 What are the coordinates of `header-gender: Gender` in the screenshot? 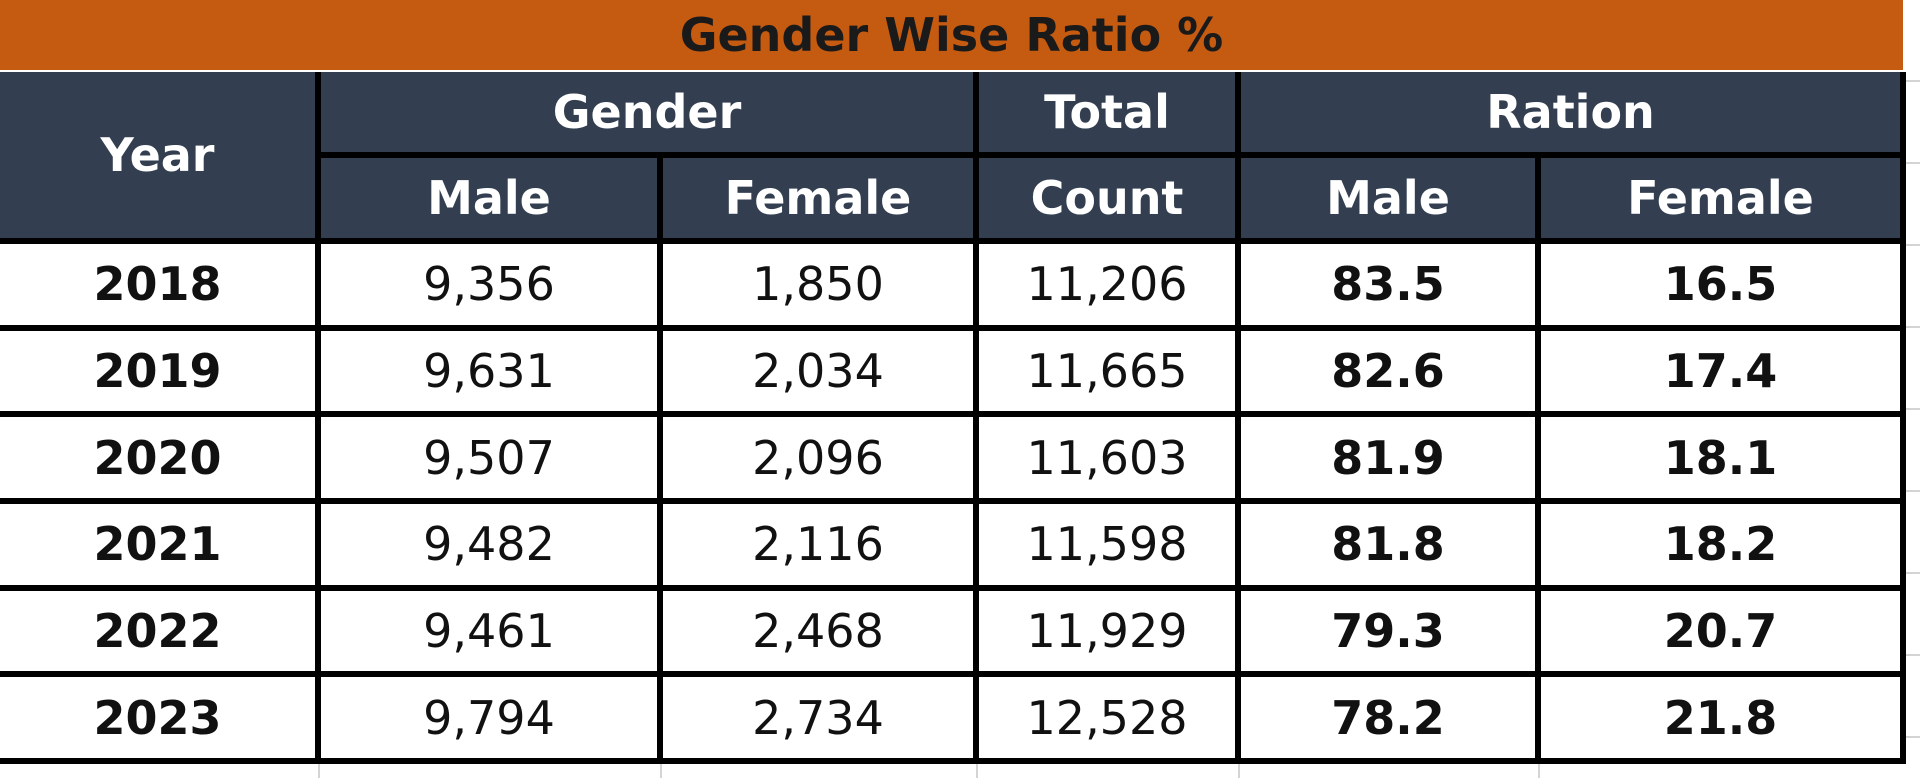 It's located at (647, 115).